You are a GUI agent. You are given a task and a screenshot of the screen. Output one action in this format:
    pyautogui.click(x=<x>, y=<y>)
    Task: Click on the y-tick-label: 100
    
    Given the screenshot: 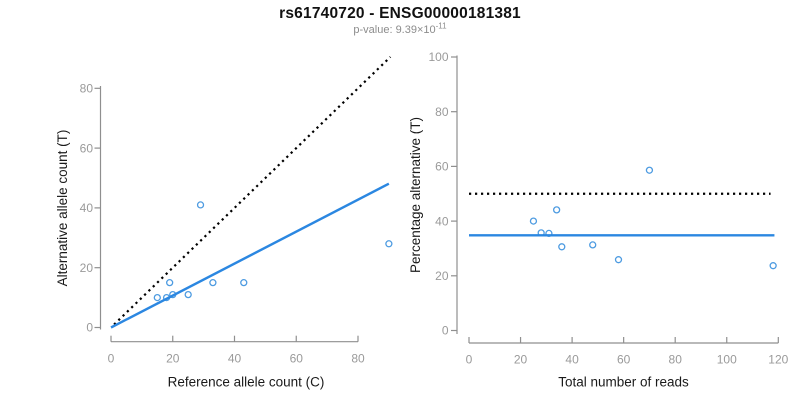 What is the action you would take?
    pyautogui.click(x=438, y=57)
    